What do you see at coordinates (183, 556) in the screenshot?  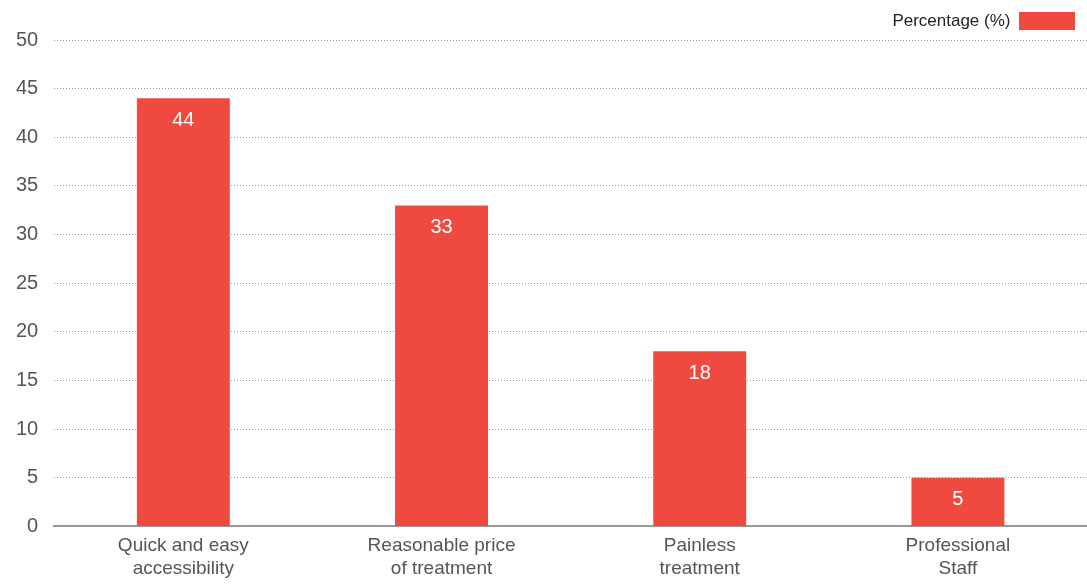 I see `x-tick-label: Quick and easy accessibility` at bounding box center [183, 556].